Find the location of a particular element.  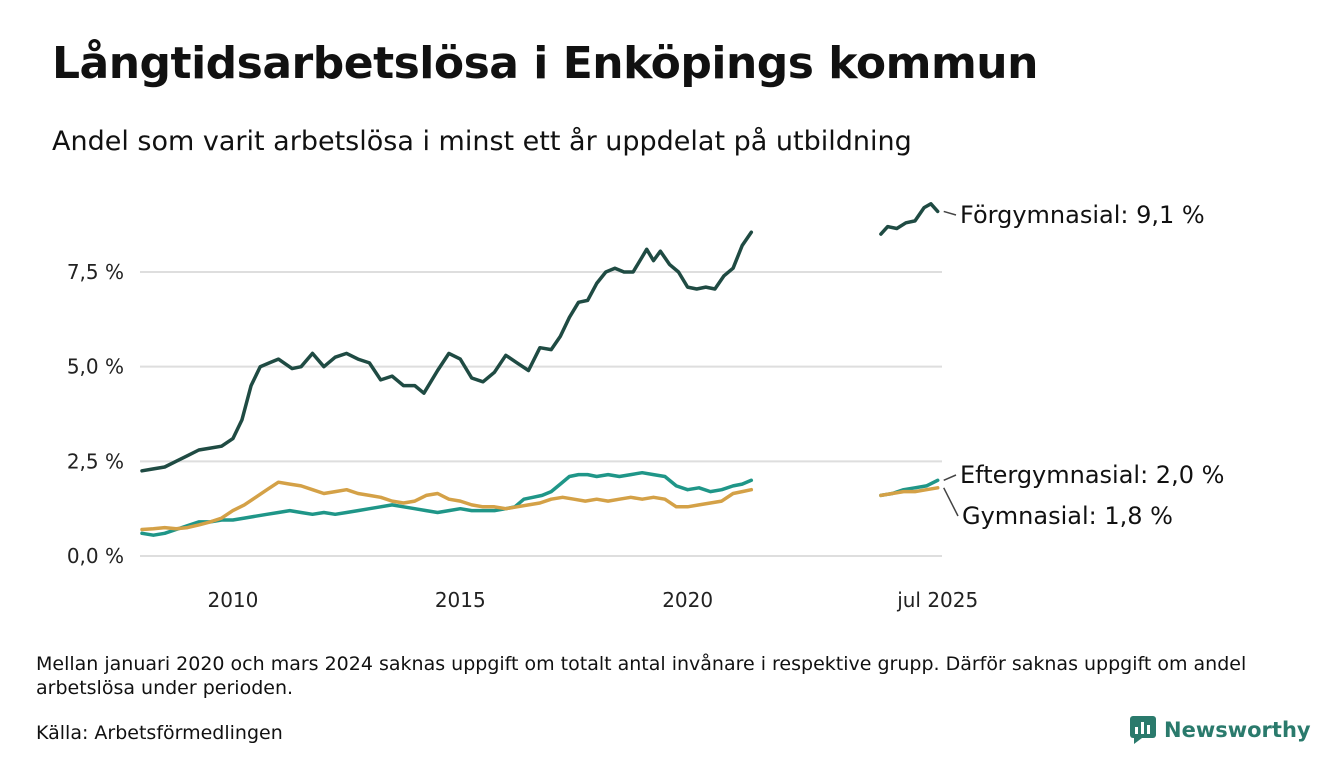

y-tick-label: 7,5 % is located at coordinates (95, 272).